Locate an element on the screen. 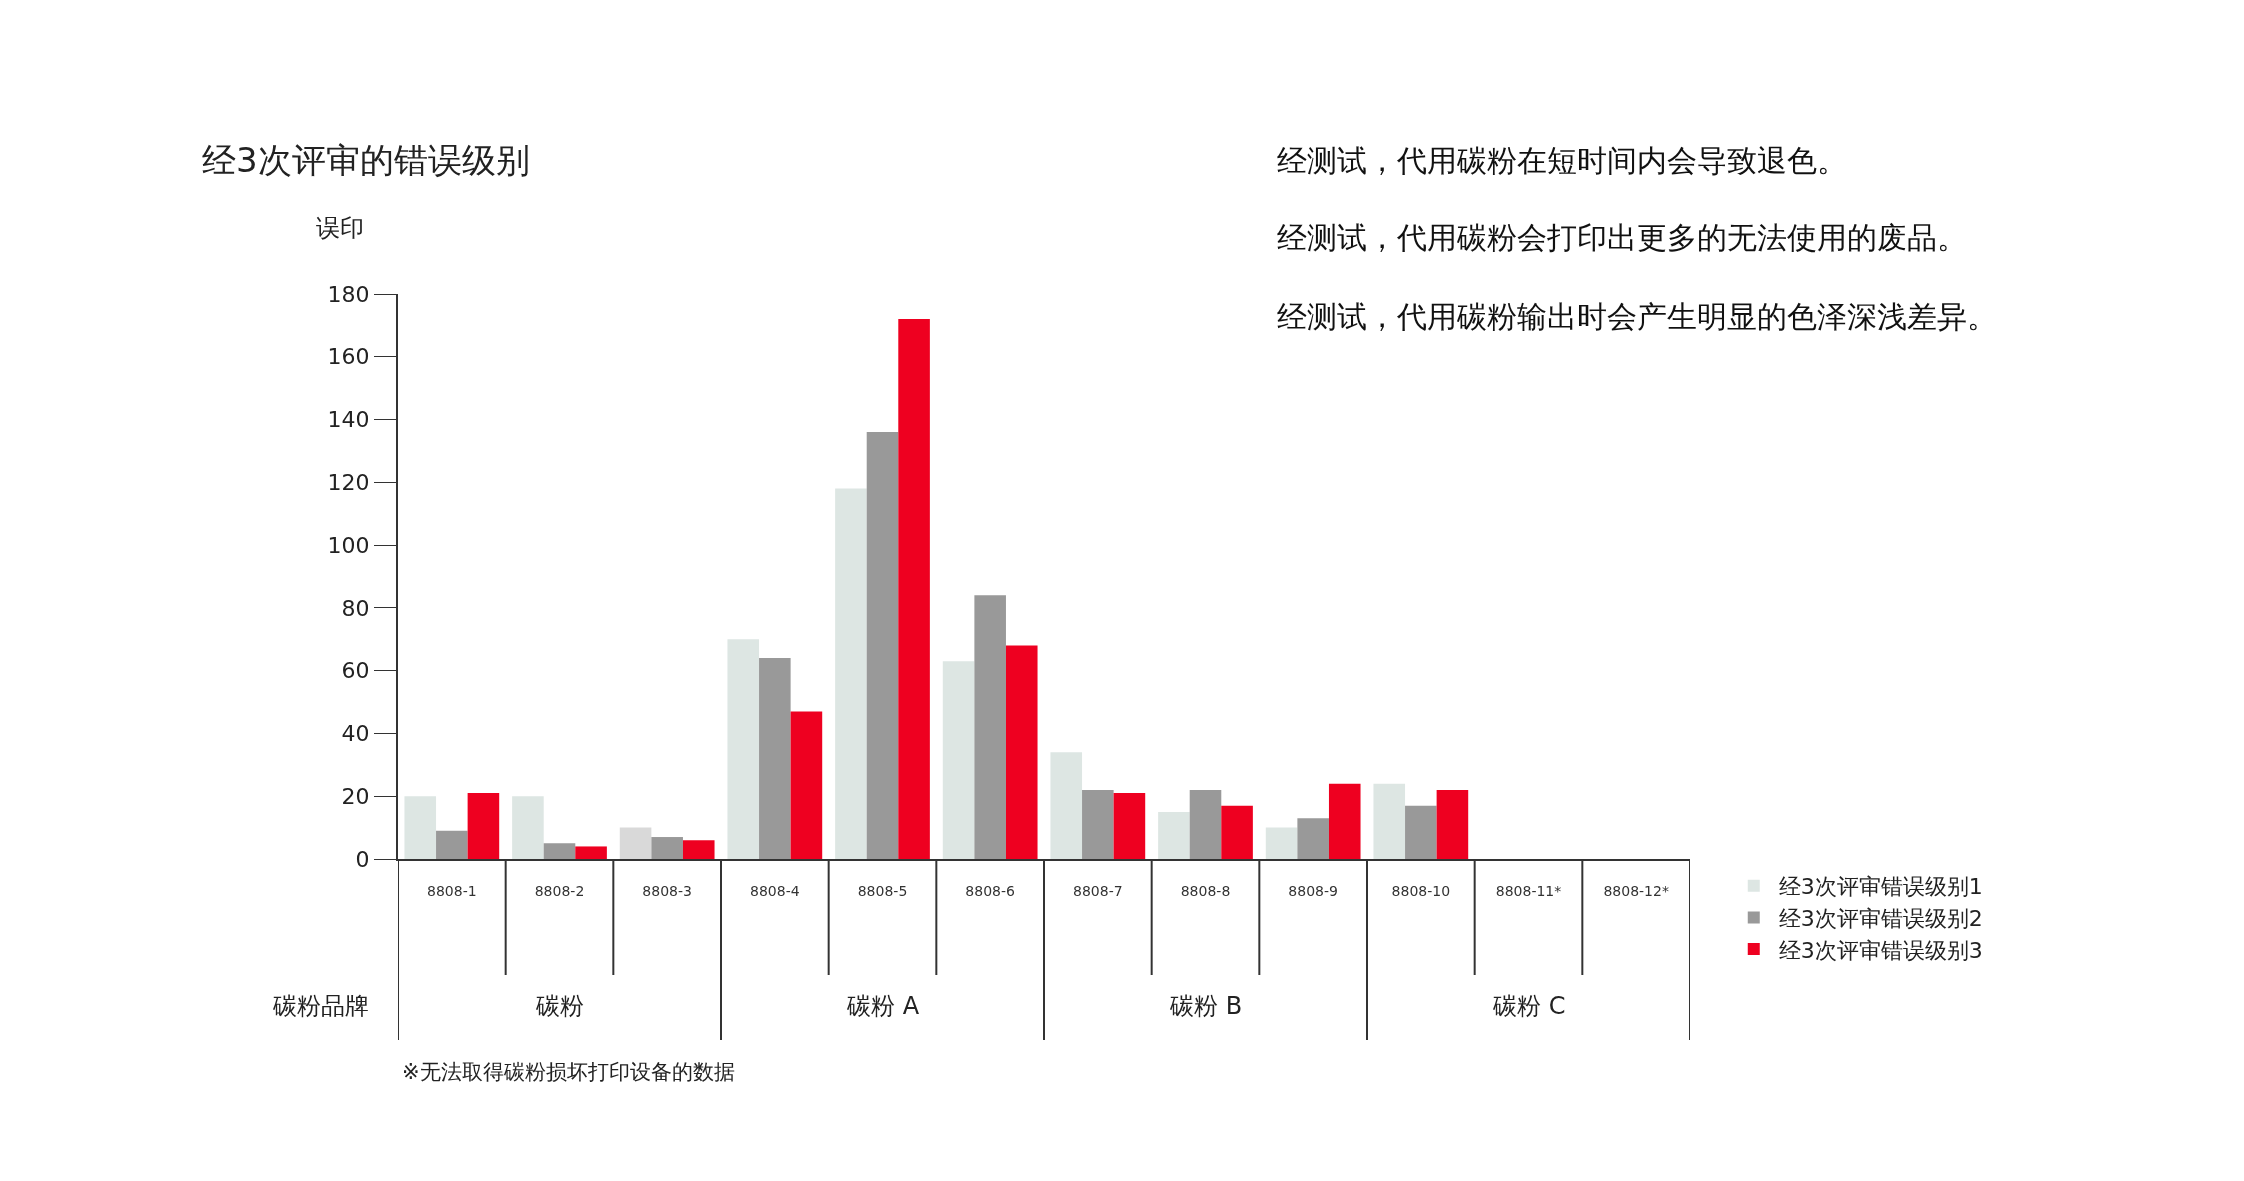 The height and width of the screenshot is (1181, 2244). y-tick-label: 100 is located at coordinates (348, 545).